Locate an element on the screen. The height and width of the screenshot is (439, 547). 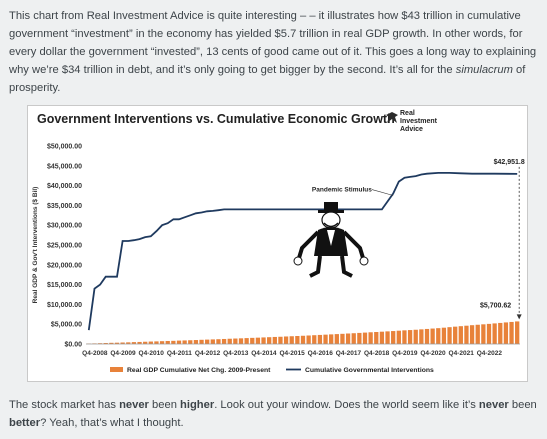
legend-swatch-gdp is located at coordinates (116, 369).